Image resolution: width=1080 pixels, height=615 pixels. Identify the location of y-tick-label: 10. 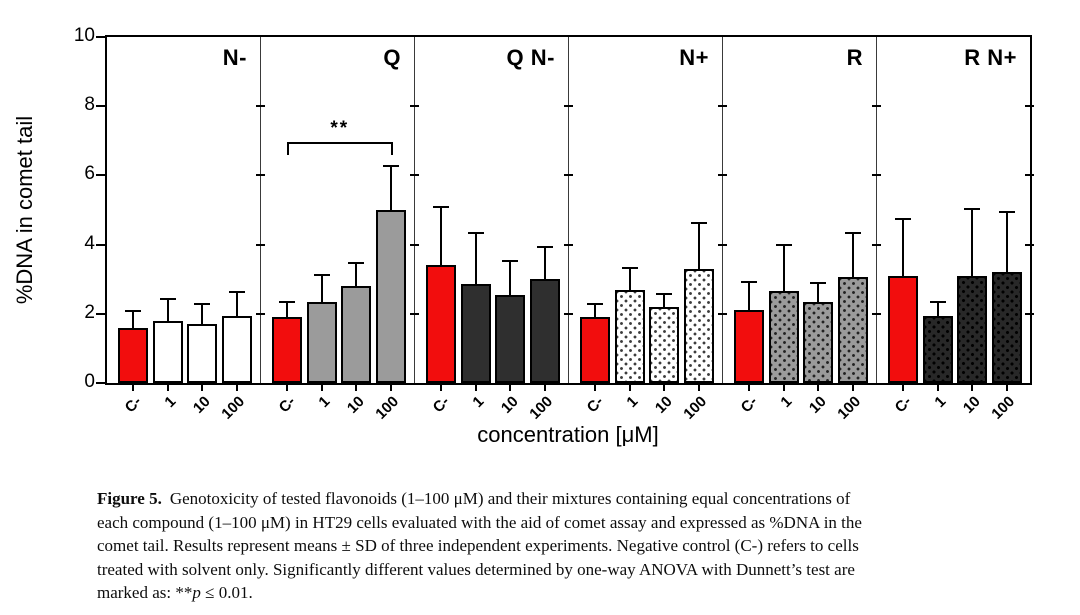
(84, 35).